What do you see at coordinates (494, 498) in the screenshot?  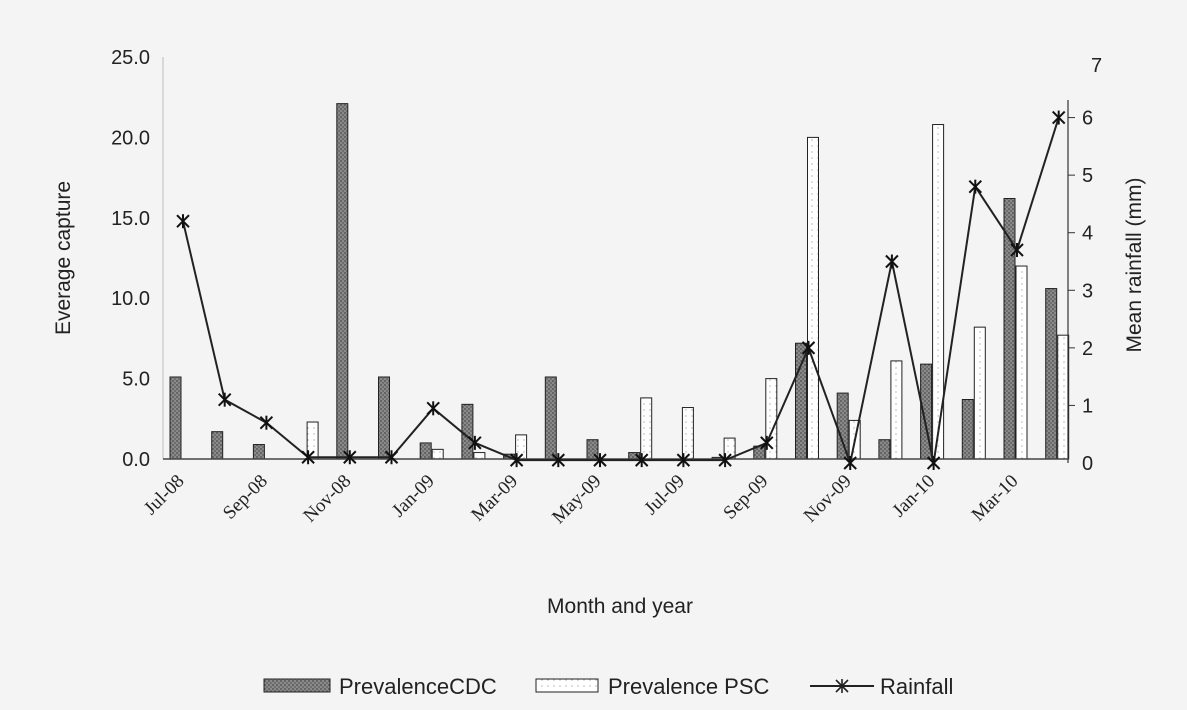 I see `x-tick-label: Mar-09` at bounding box center [494, 498].